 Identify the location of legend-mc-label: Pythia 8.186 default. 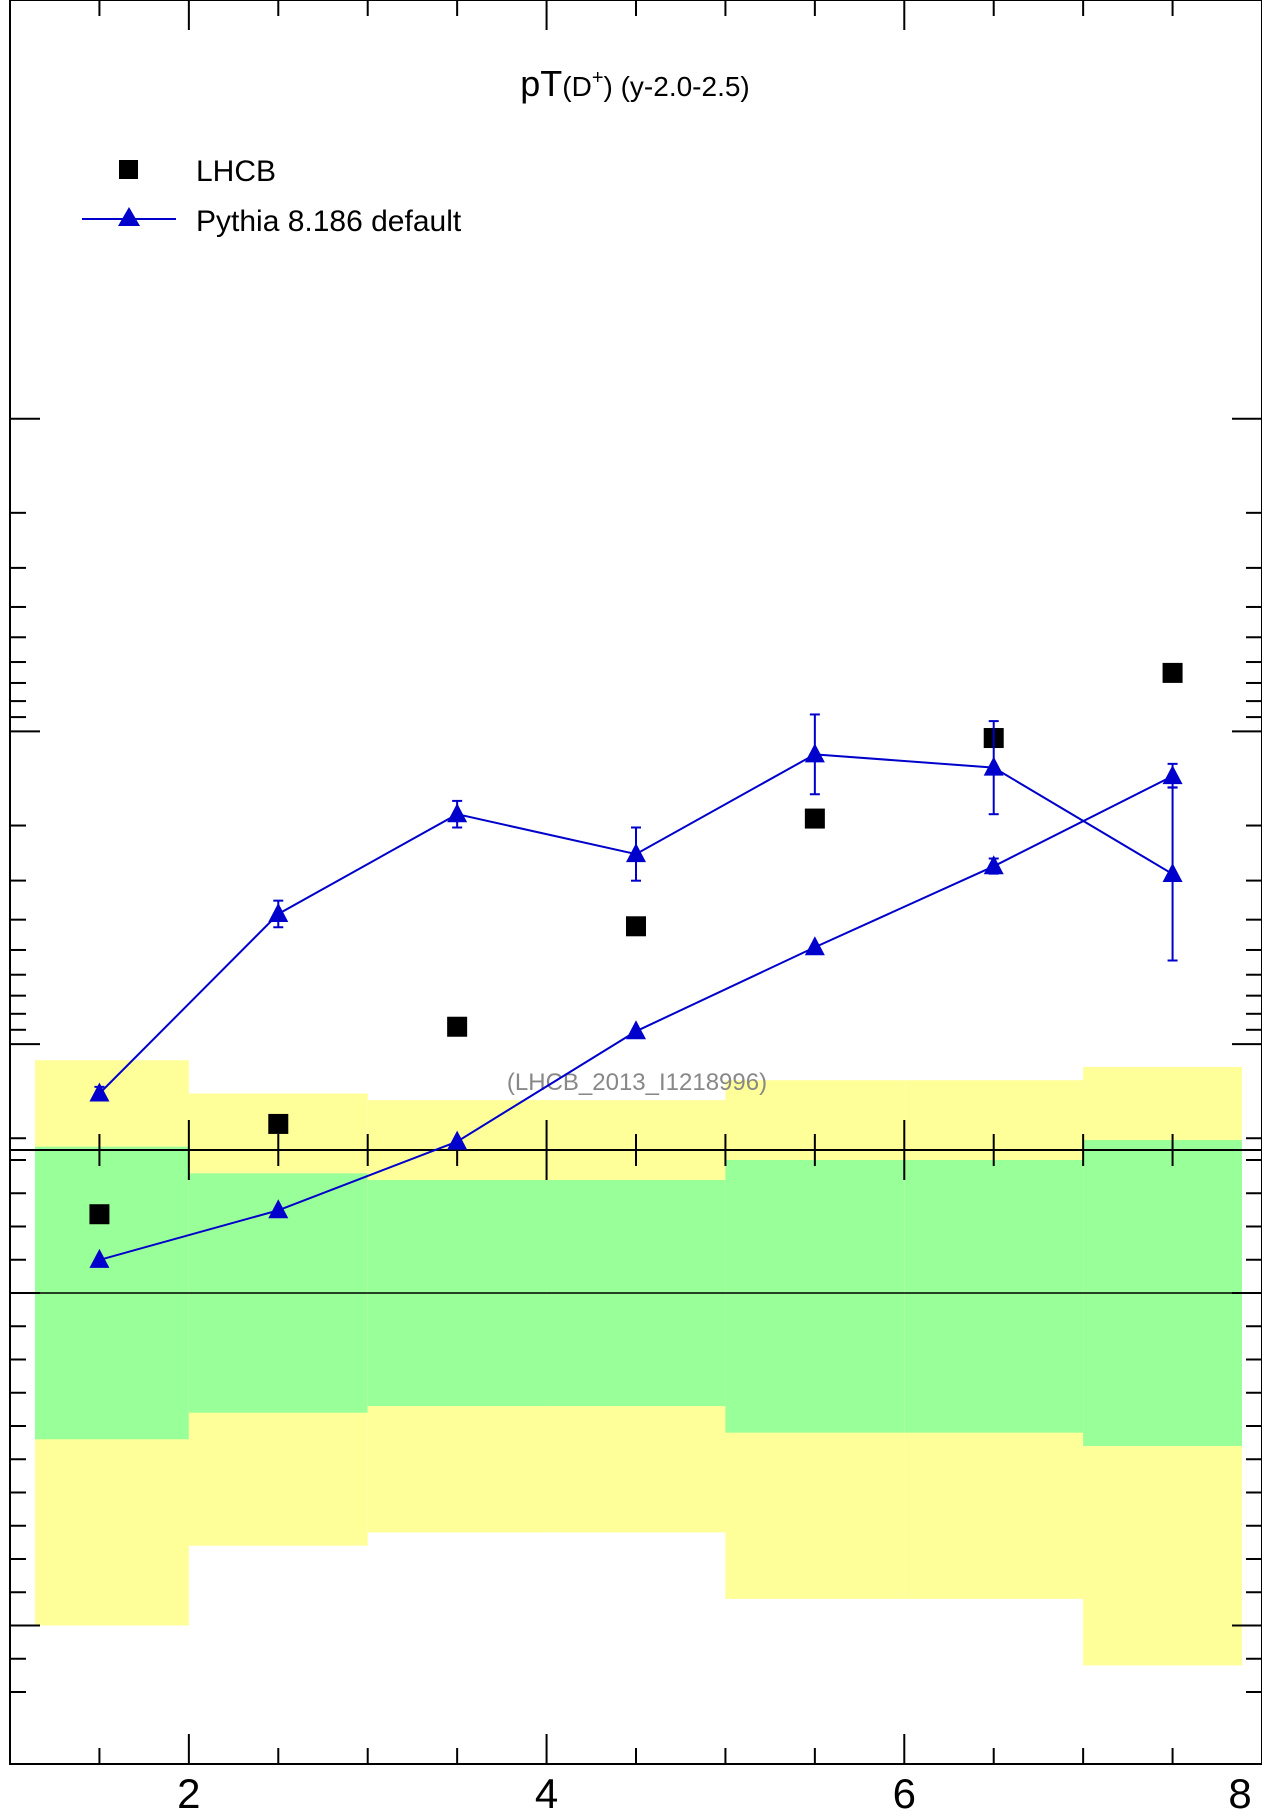
(329, 221).